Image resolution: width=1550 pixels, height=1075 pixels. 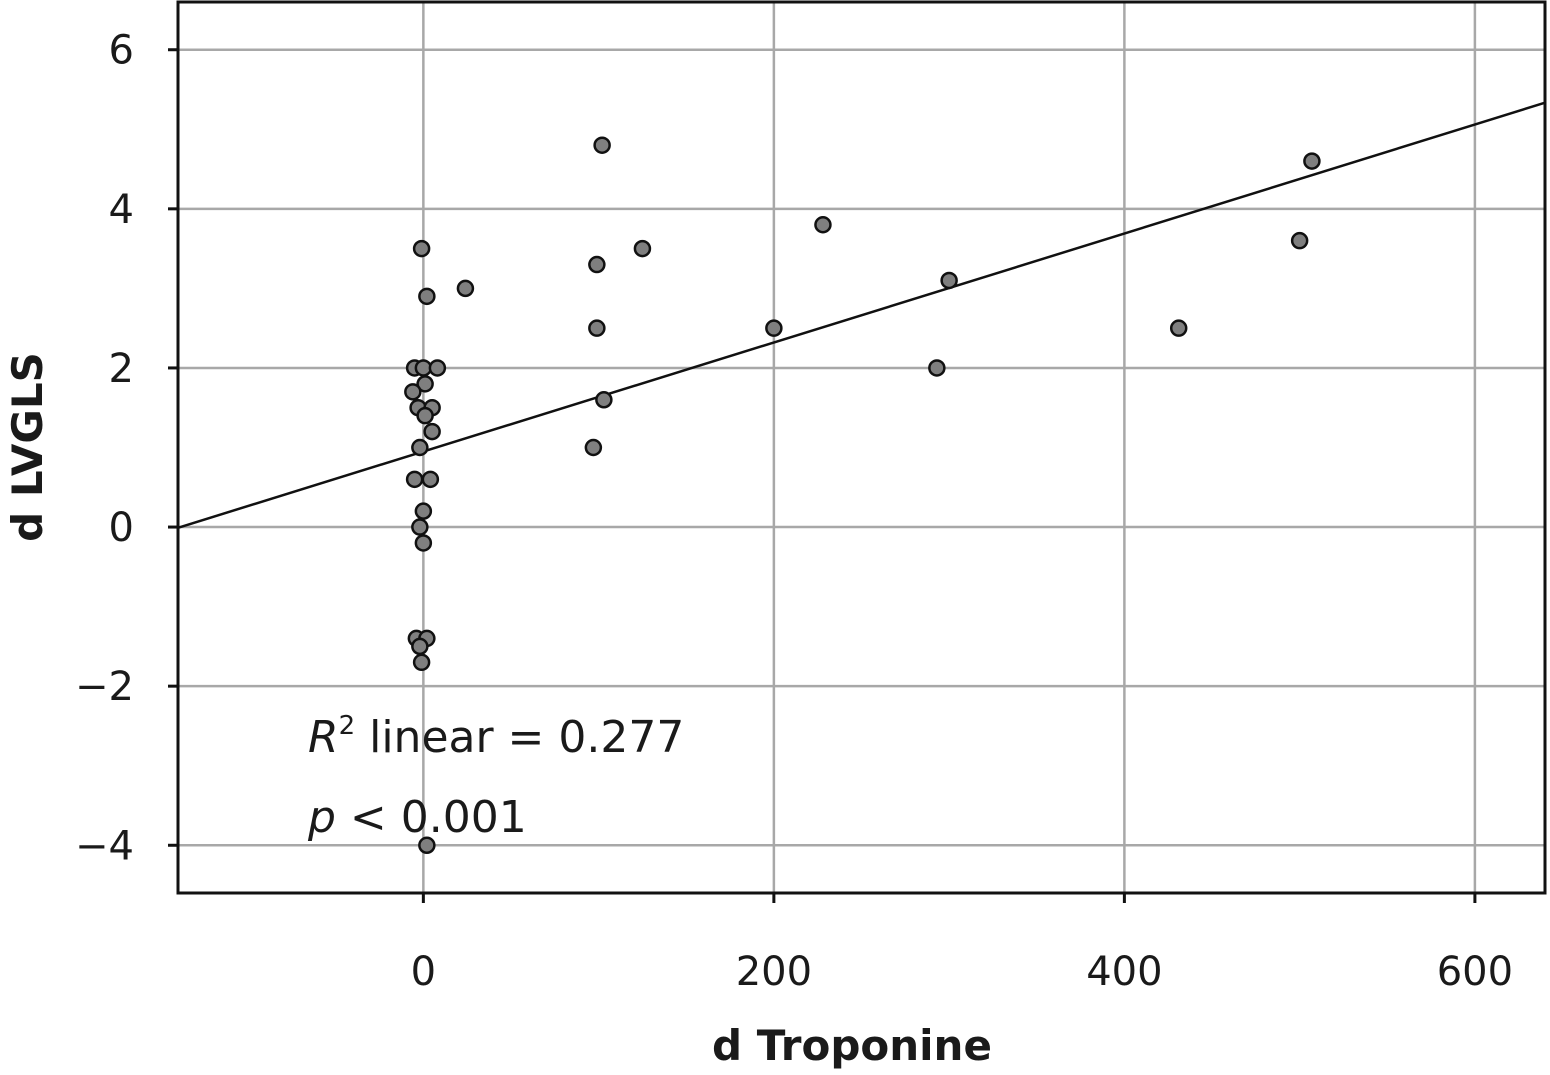 What do you see at coordinates (27, 447) in the screenshot?
I see `y-axis-title: d LVGLS` at bounding box center [27, 447].